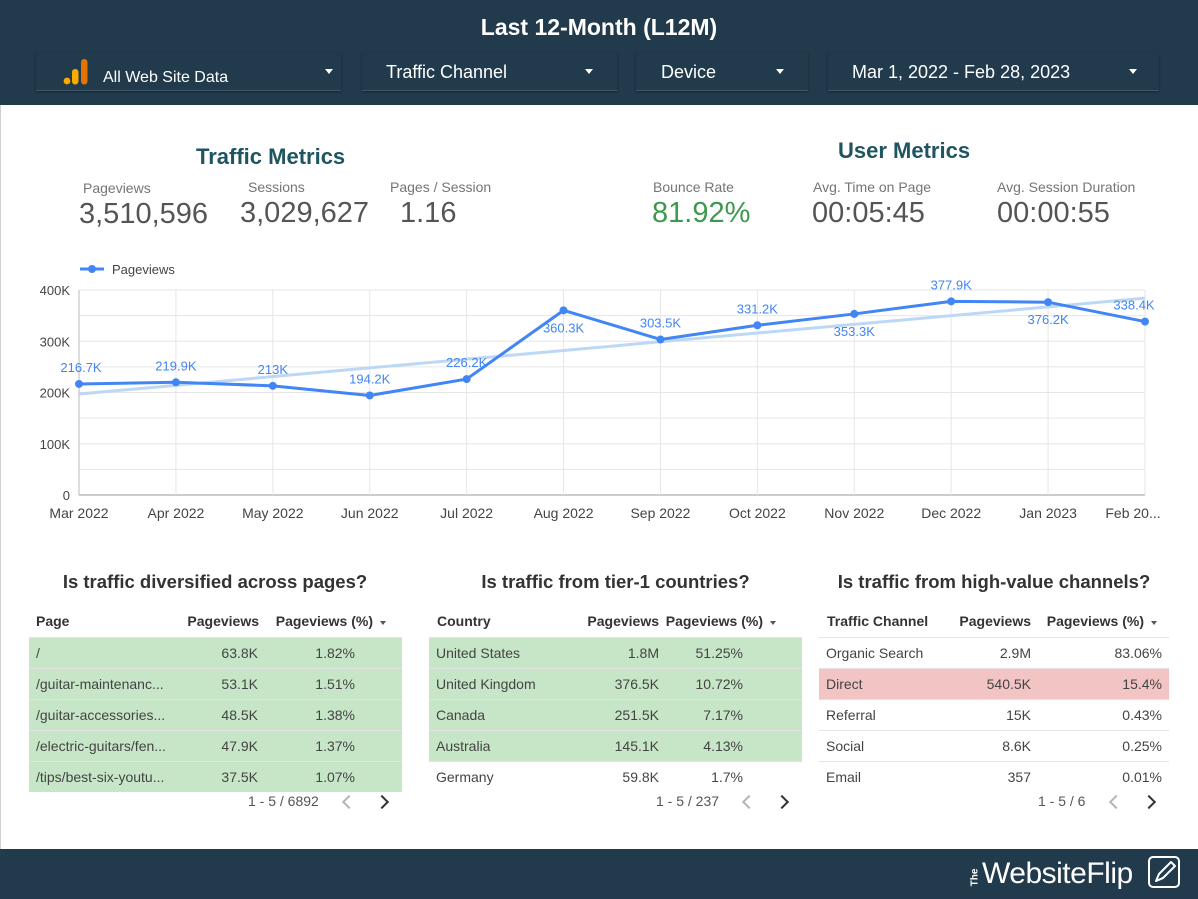 The height and width of the screenshot is (899, 1198). Describe the element at coordinates (1066, 187) in the screenshot. I see `avg-session-duration-label: Avg. Session Duration` at that location.